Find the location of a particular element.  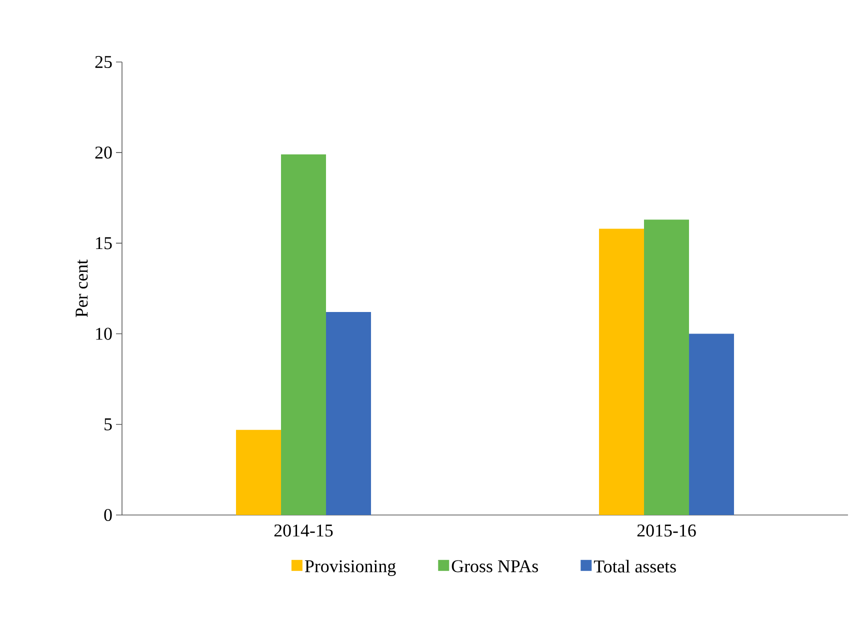

legend-label: Total assets is located at coordinates (635, 566).